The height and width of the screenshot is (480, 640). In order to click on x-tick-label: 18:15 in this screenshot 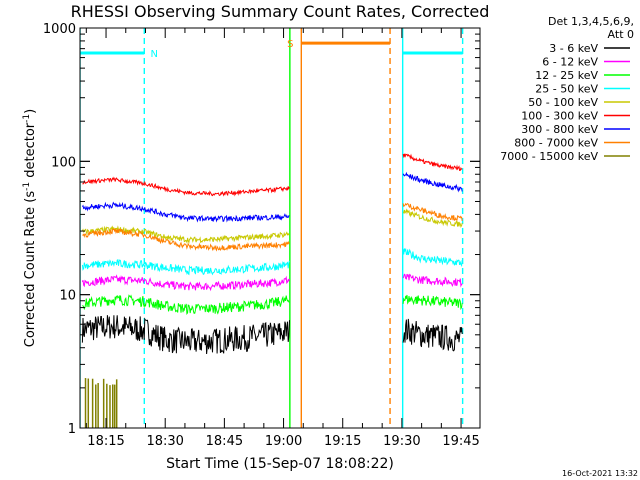, I will do `click(105, 441)`.